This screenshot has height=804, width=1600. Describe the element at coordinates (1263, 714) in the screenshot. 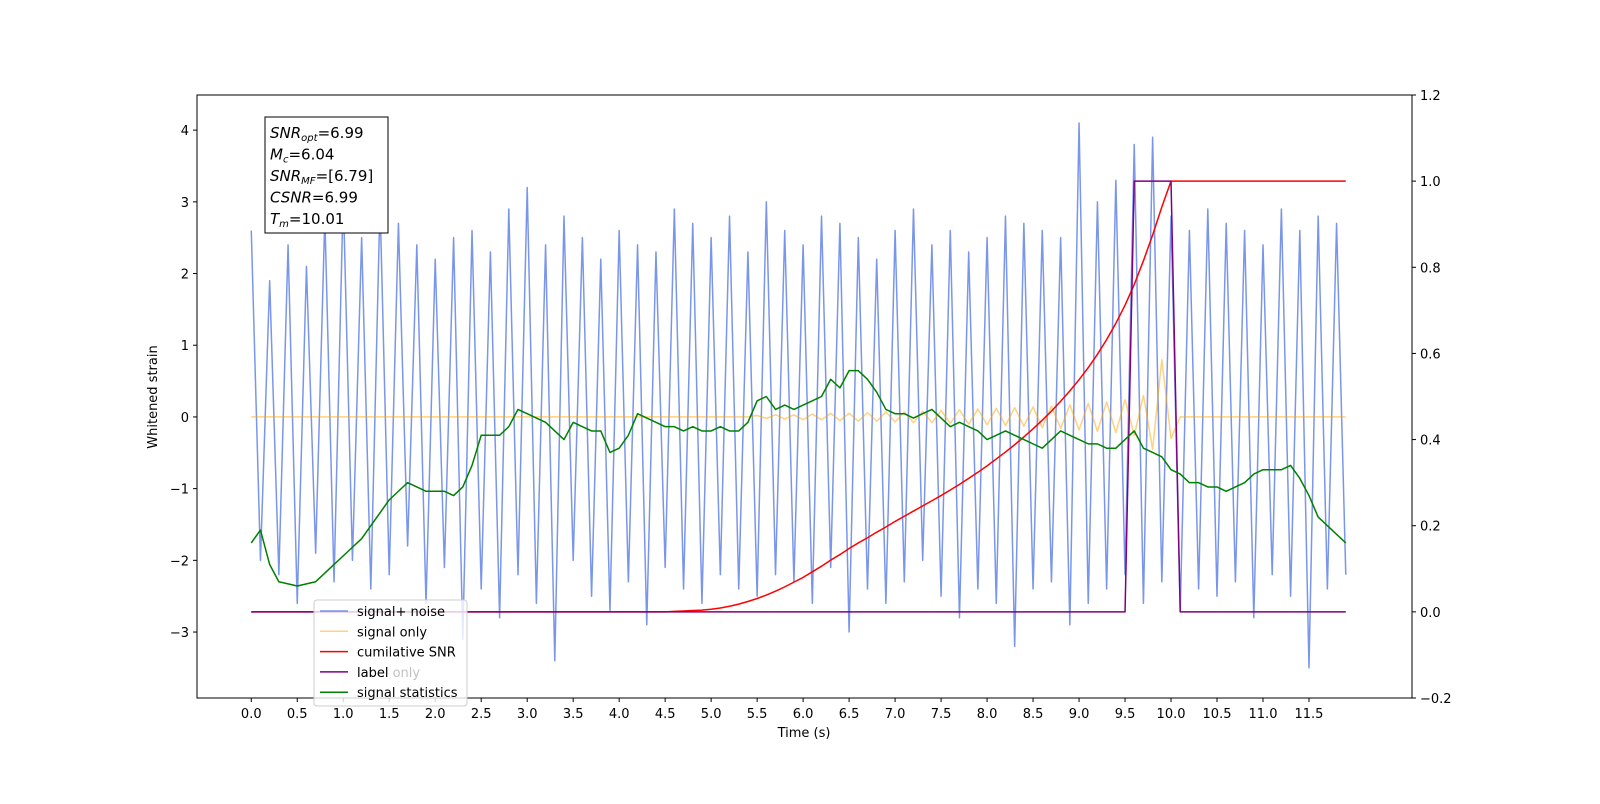

I see `x-tick-label: 11.0` at that location.